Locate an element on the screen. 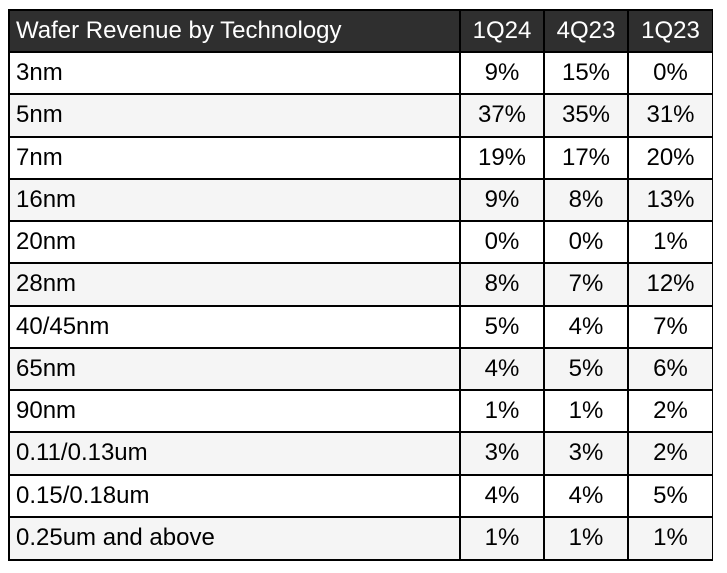 This screenshot has height=573, width=727. row-label: 5nm is located at coordinates (235, 116).